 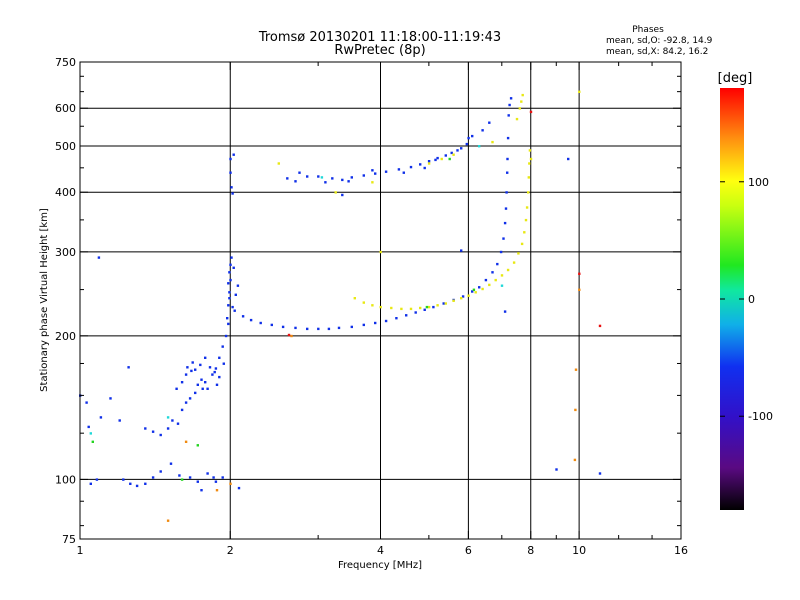 I want to click on y-tick-label: 200, so click(x=65, y=336).